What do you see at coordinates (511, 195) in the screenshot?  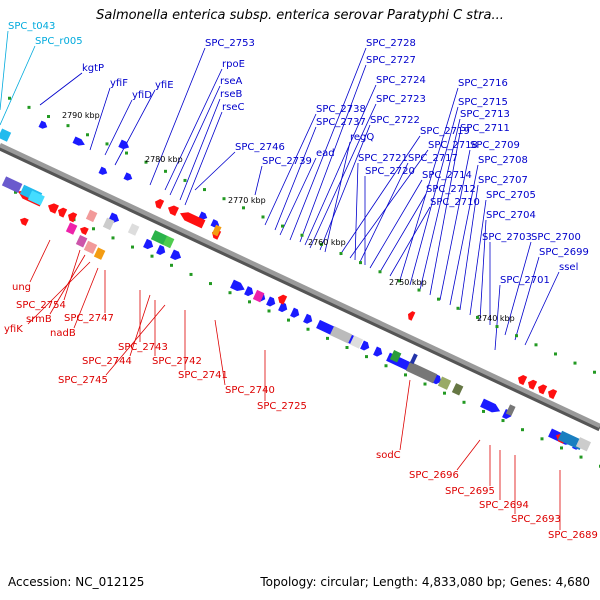 I see `gene-label-forward: SPC_2705` at bounding box center [511, 195].